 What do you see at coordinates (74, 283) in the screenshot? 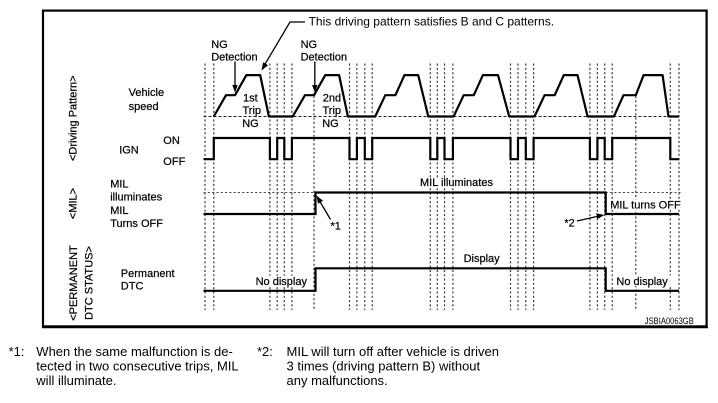
I see `svg-text: <PERMANENT` at bounding box center [74, 283].